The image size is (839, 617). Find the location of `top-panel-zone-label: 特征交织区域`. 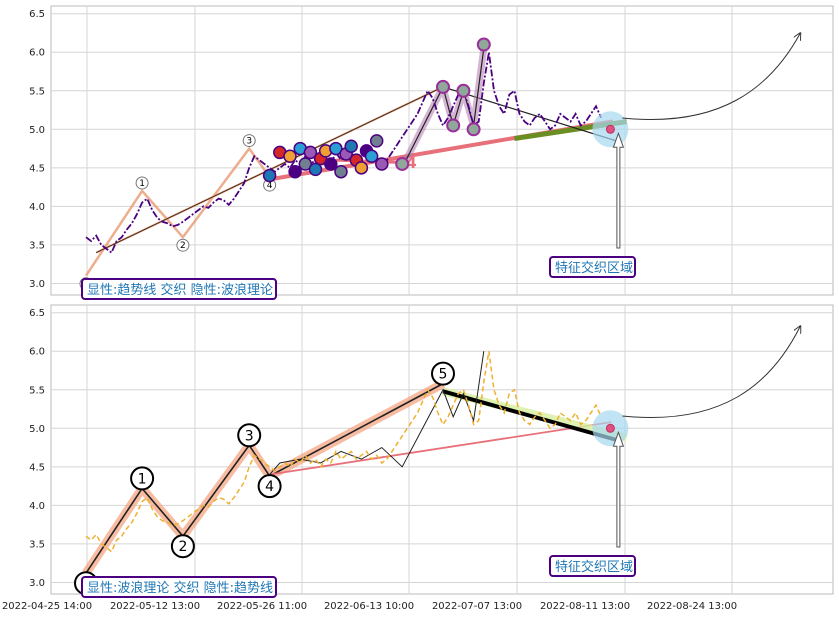

top-panel-zone-label: 特征交织区域 is located at coordinates (594, 268).